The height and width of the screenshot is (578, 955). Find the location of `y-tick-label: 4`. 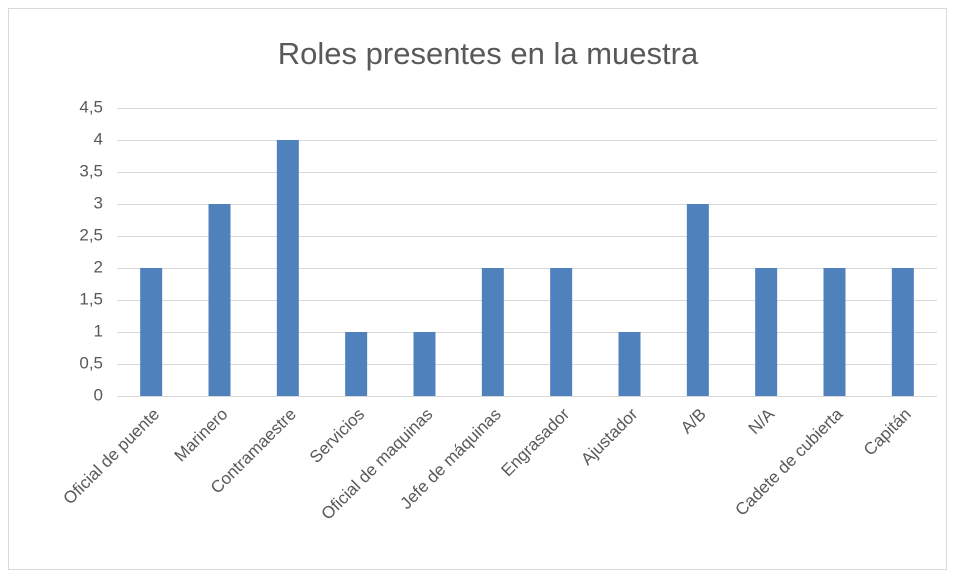

y-tick-label: 4 is located at coordinates (98, 138).